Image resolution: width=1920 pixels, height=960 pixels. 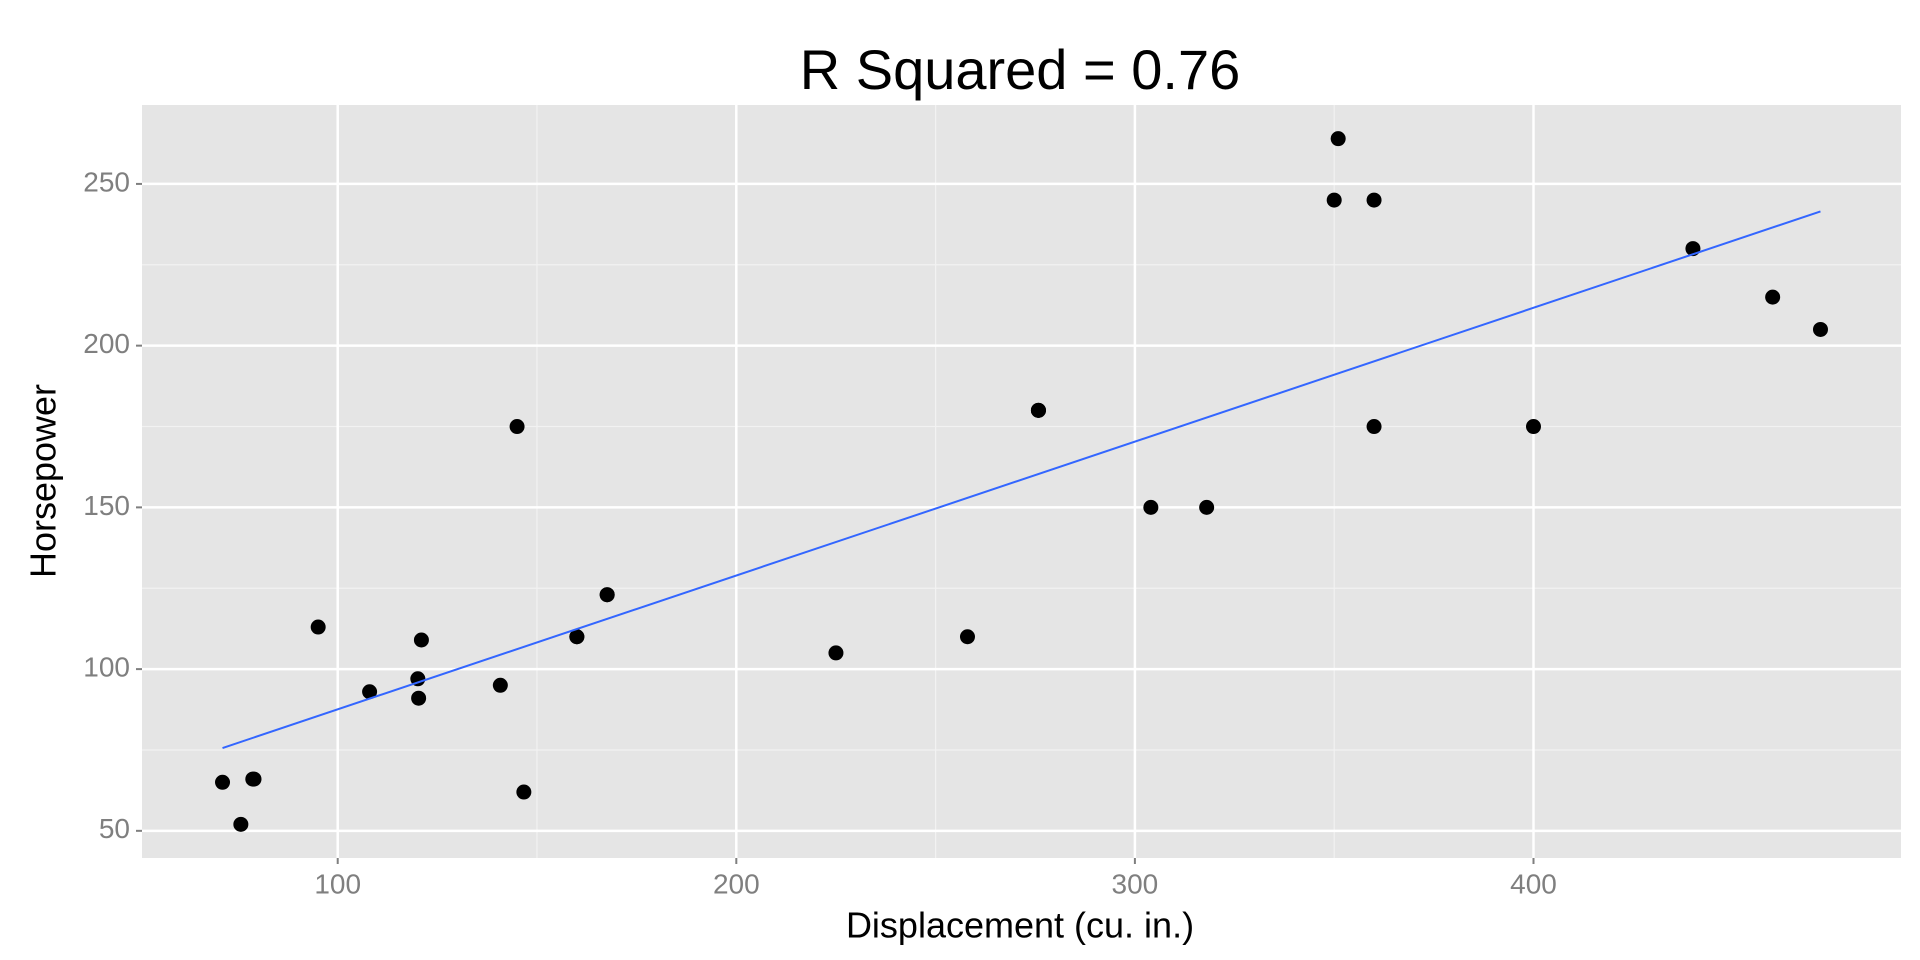 What do you see at coordinates (106, 181) in the screenshot?
I see `y-tick-label: 250` at bounding box center [106, 181].